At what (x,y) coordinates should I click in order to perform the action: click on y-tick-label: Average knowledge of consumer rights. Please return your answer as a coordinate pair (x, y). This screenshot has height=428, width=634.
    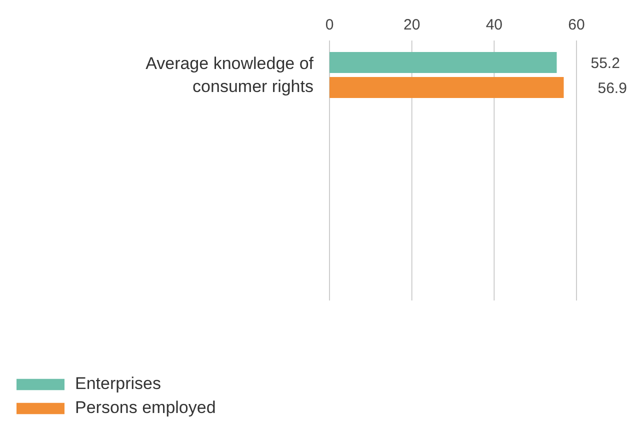
    Looking at the image, I should click on (230, 75).